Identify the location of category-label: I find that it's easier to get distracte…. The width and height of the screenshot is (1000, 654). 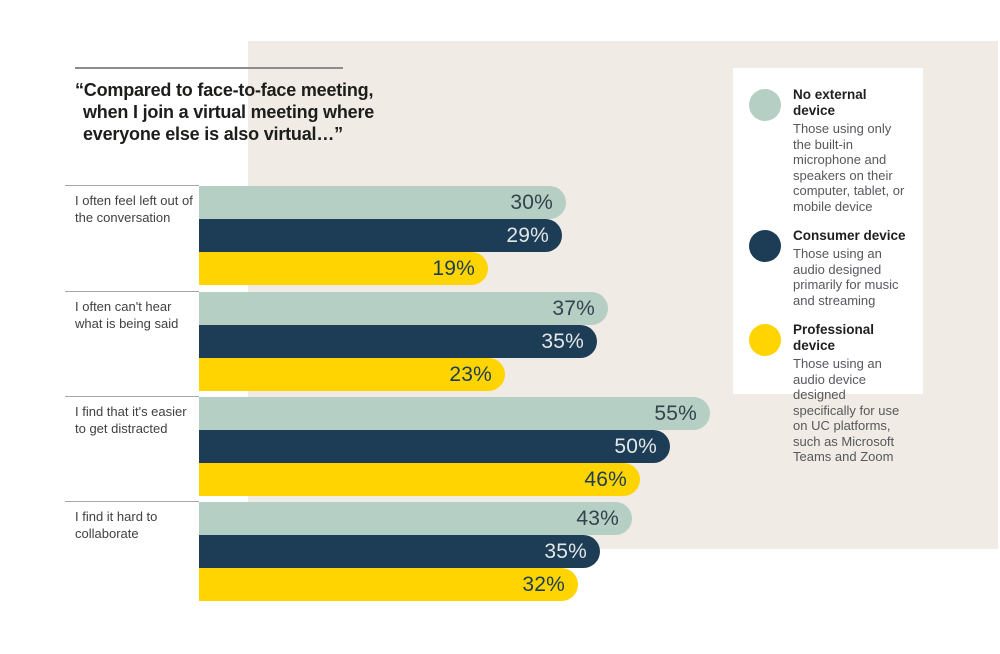
(131, 420).